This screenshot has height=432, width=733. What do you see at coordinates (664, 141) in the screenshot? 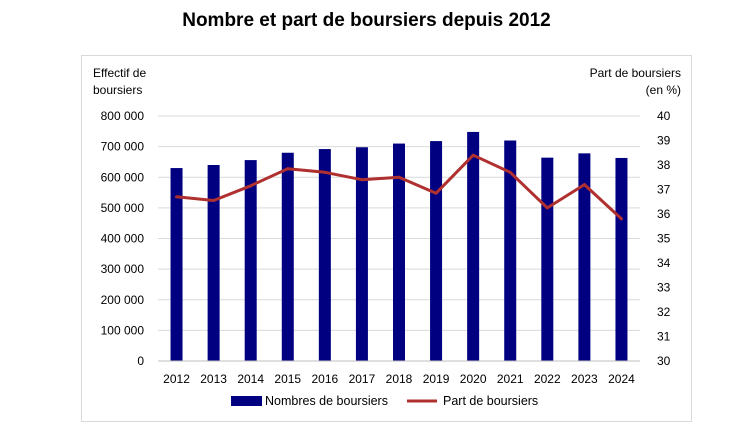
I see `y-right-tick-label: 39` at bounding box center [664, 141].